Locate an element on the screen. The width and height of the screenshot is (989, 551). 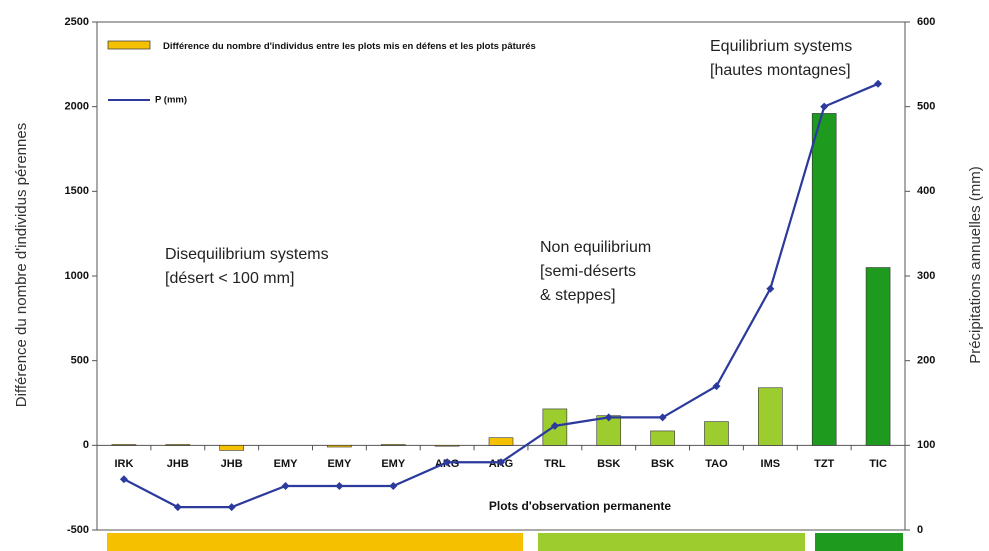
y2-tick-label: 200 is located at coordinates (926, 361).